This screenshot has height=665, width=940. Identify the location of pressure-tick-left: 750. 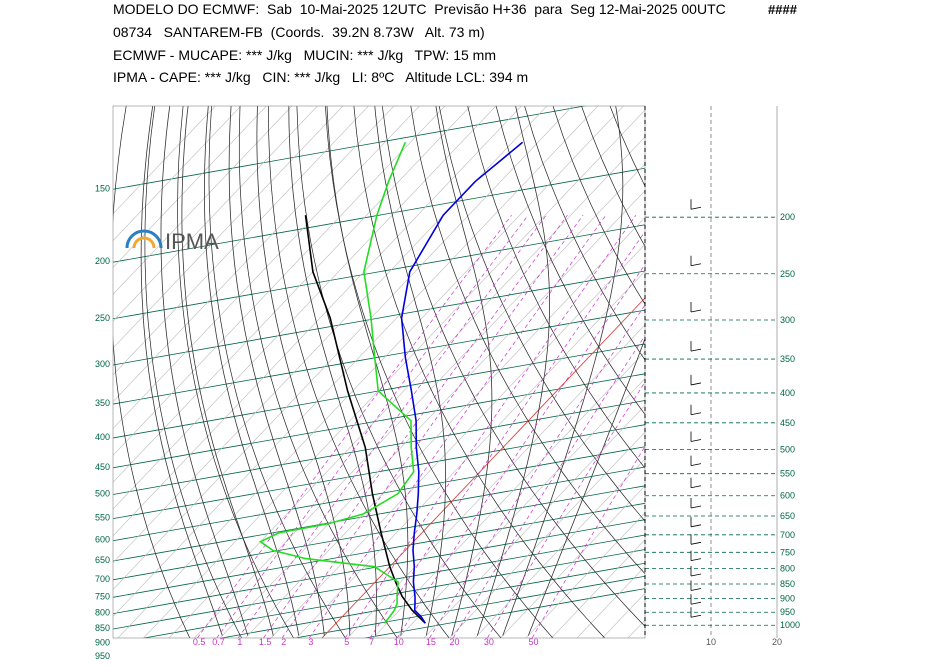
(102, 596).